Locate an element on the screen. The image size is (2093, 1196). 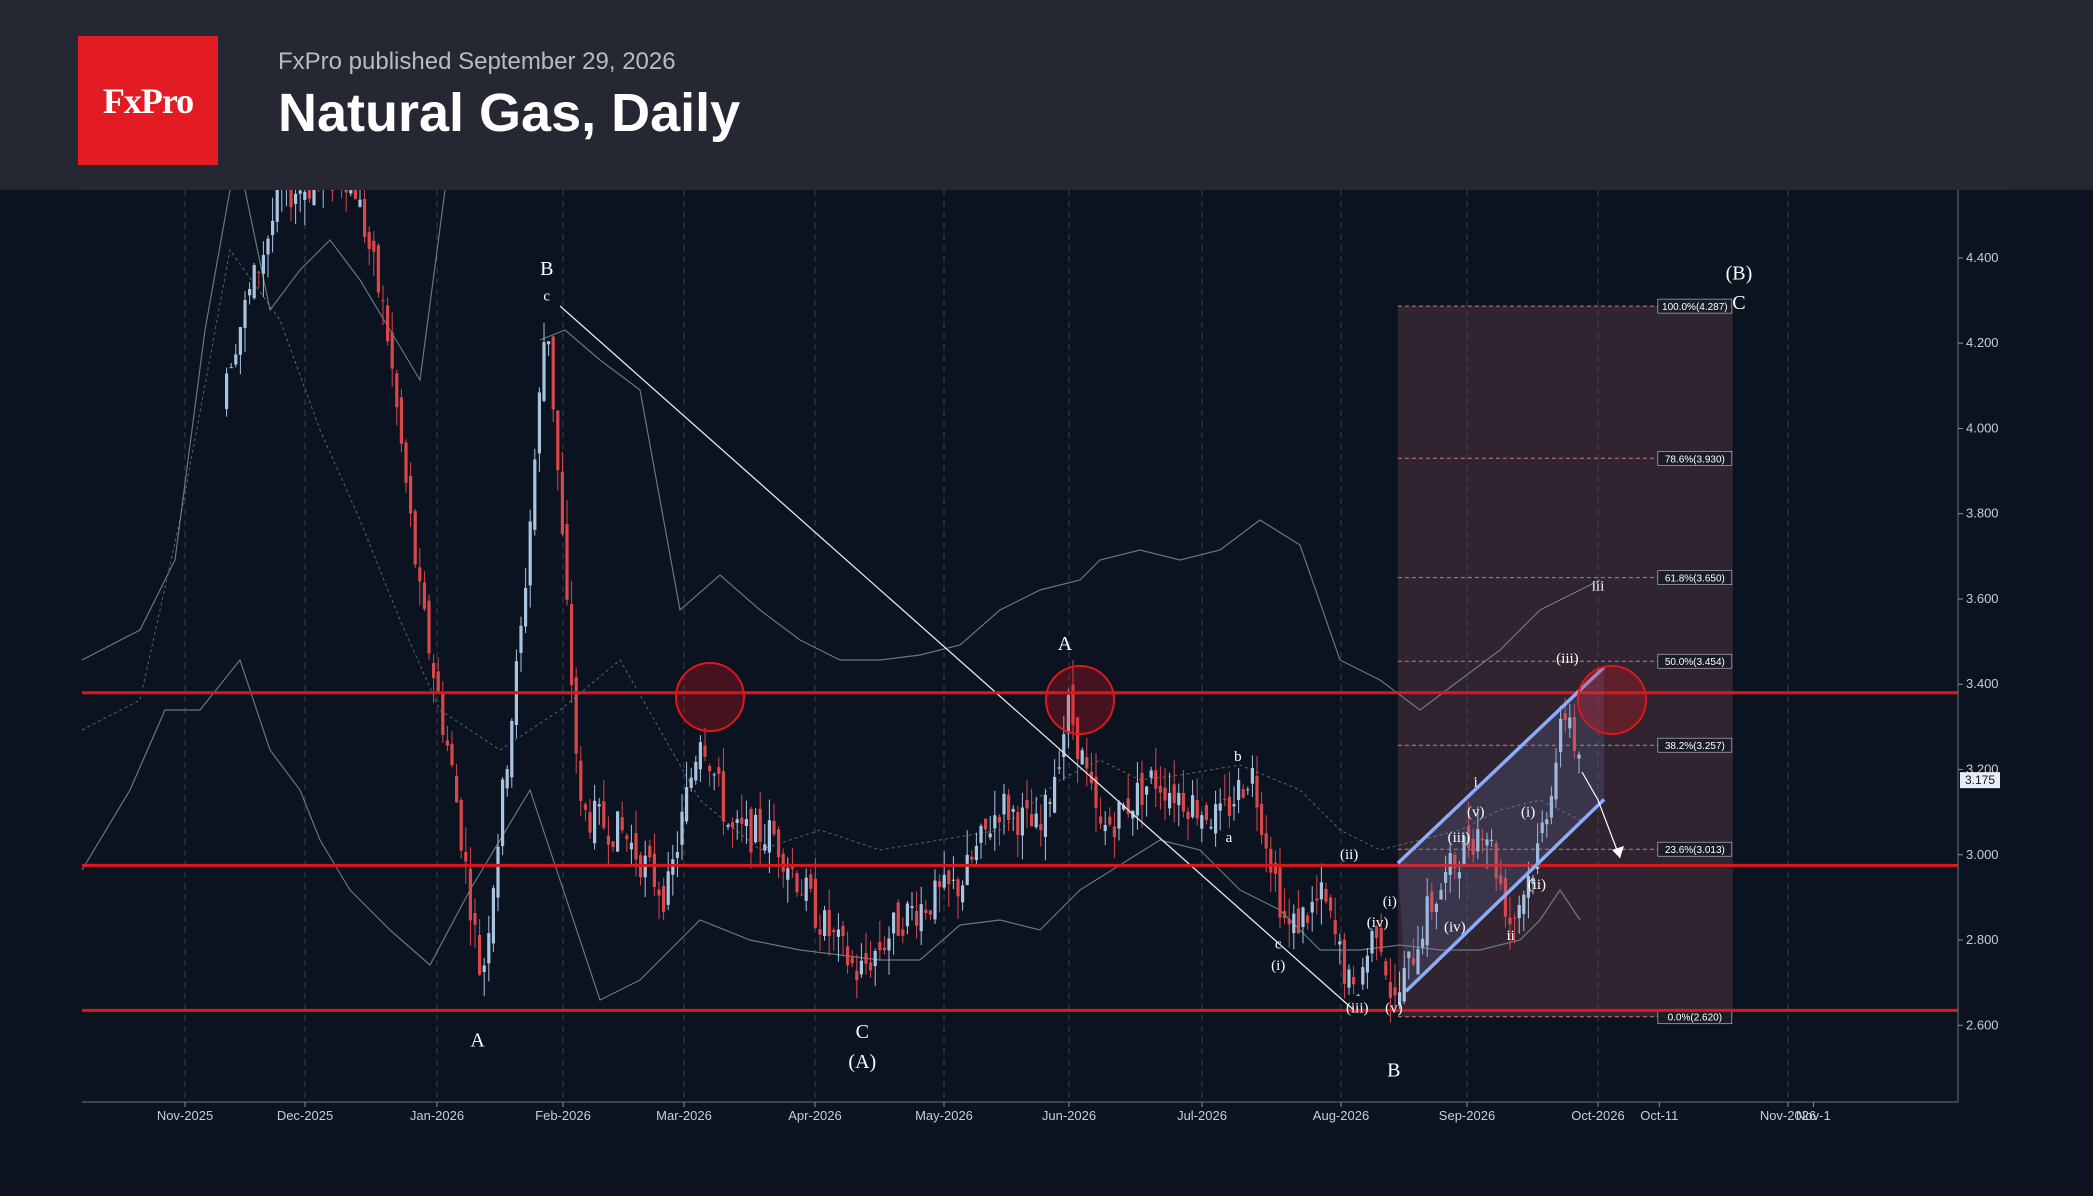
wave-label: (iv) is located at coordinates (1455, 927).